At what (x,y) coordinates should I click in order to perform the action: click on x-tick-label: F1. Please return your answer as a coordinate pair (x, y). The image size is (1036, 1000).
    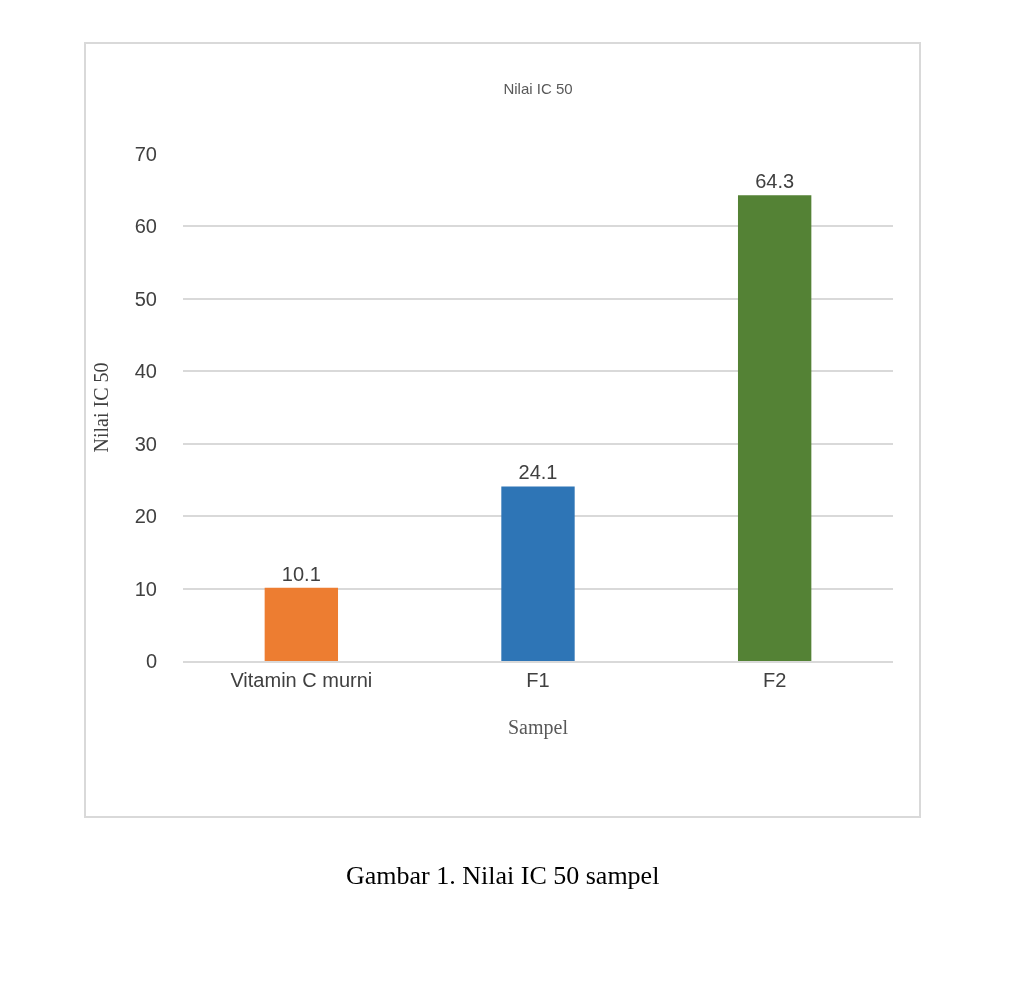
    Looking at the image, I should click on (538, 680).